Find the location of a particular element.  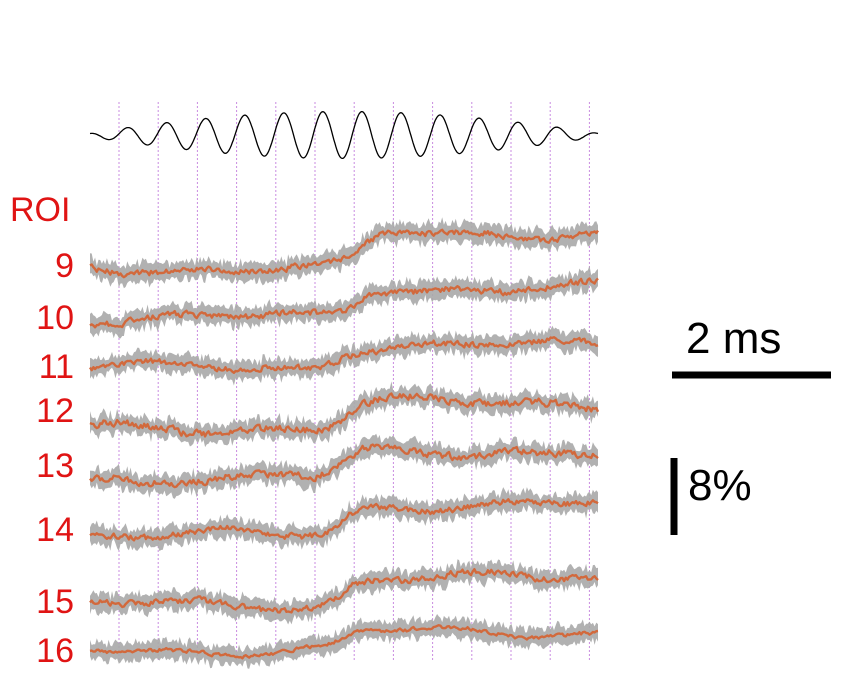

roi-label-9: 9 is located at coordinates (64, 266).